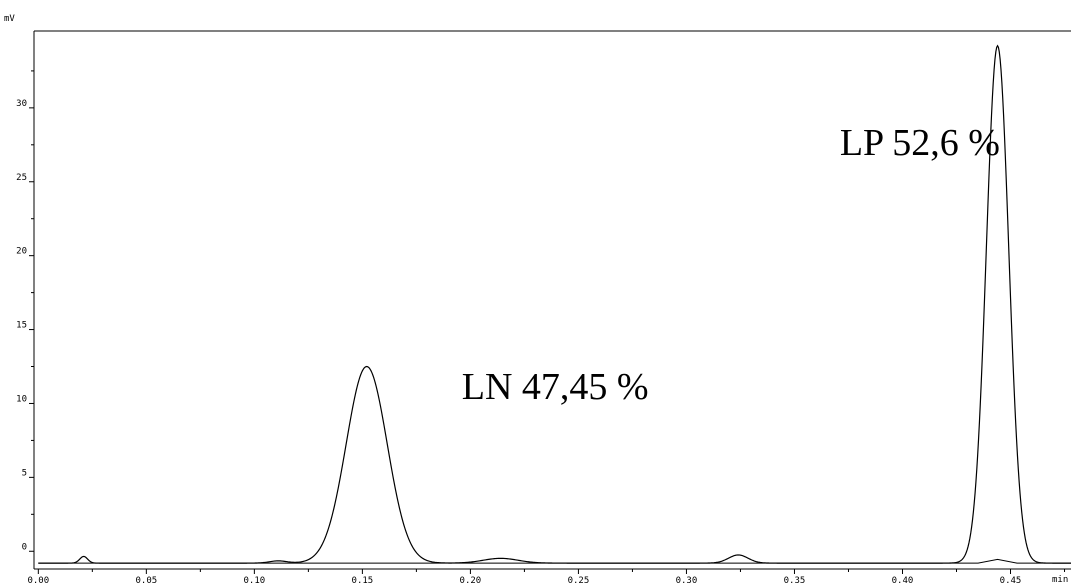 Image resolution: width=1071 pixels, height=588 pixels. Describe the element at coordinates (21, 178) in the screenshot. I see `y-tick-label: 25` at that location.